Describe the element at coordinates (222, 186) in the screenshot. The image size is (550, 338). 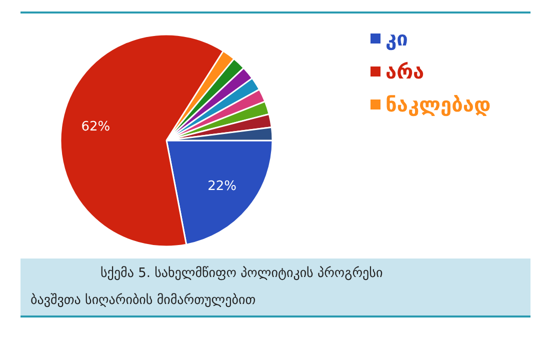
I see `data-label: 22%` at that location.